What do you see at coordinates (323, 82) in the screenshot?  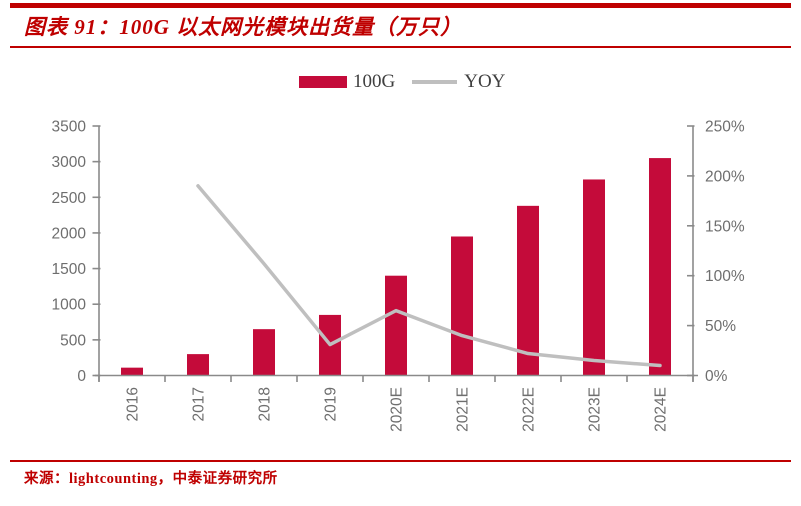 I see `legend-bar-swatch-icon` at bounding box center [323, 82].